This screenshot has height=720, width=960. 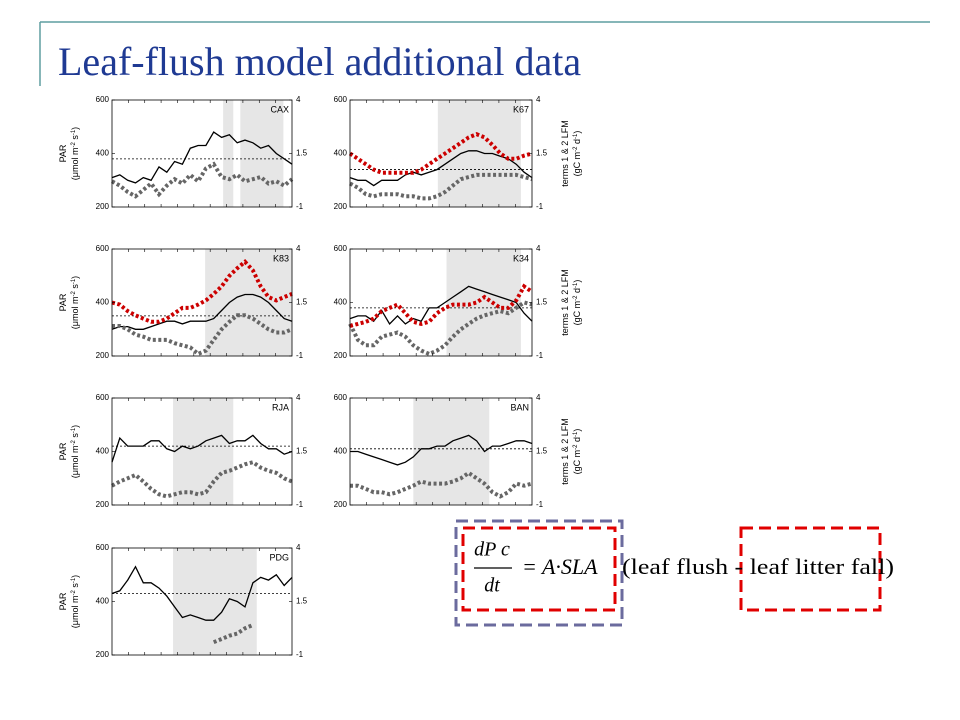 I want to click on panel-label: K83, so click(x=281, y=258).